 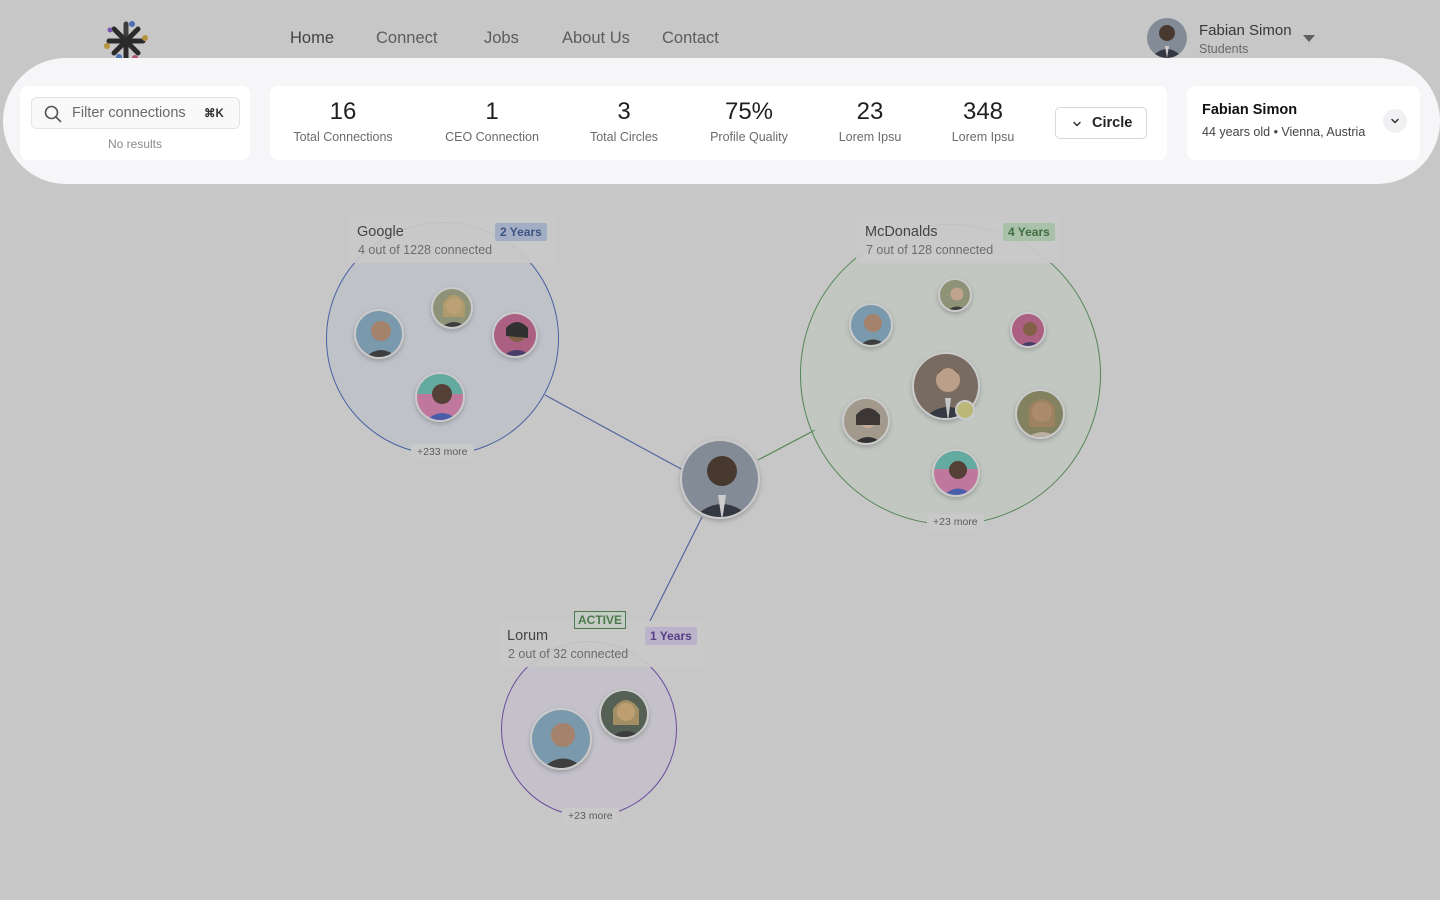 What do you see at coordinates (614, 432) in the screenshot?
I see `connector-google` at bounding box center [614, 432].